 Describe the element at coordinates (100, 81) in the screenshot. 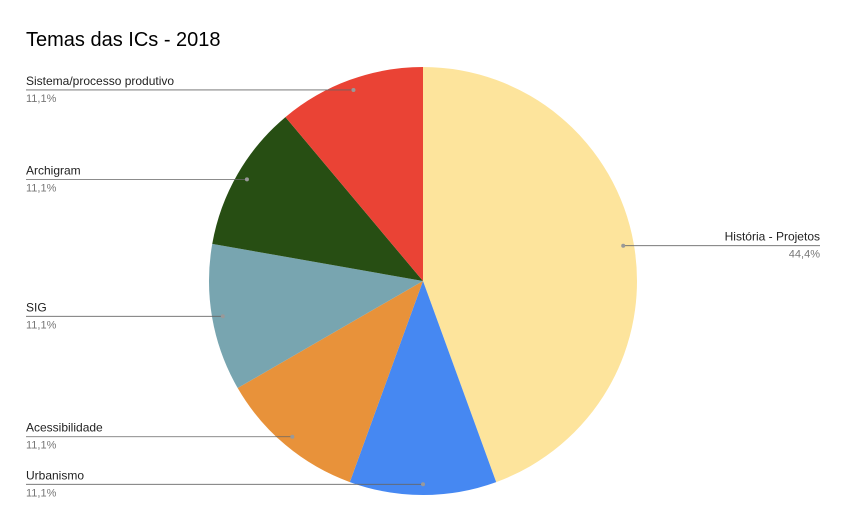

I see `legend-label: Sistema/processo produtivo` at that location.